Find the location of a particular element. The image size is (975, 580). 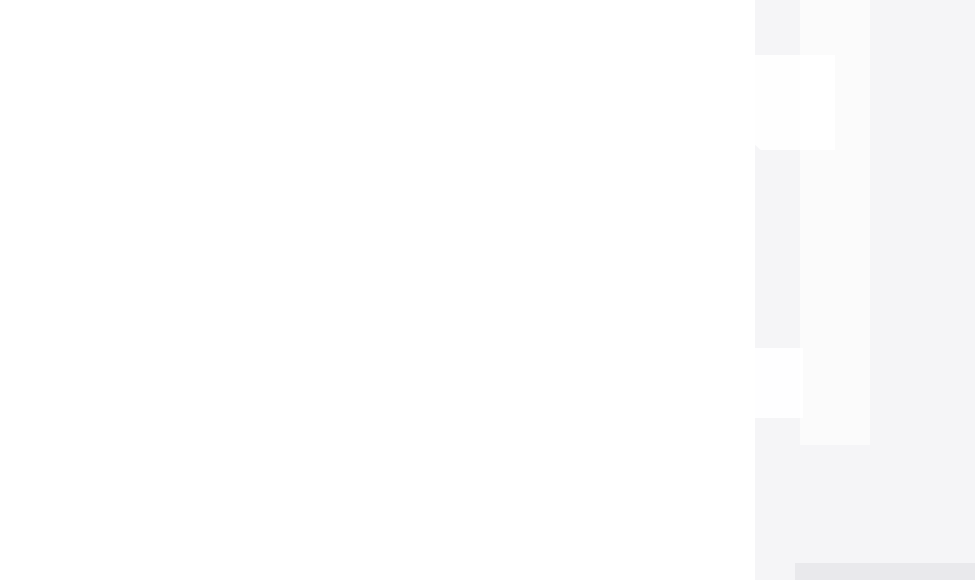

background-light-column is located at coordinates (835, 222).